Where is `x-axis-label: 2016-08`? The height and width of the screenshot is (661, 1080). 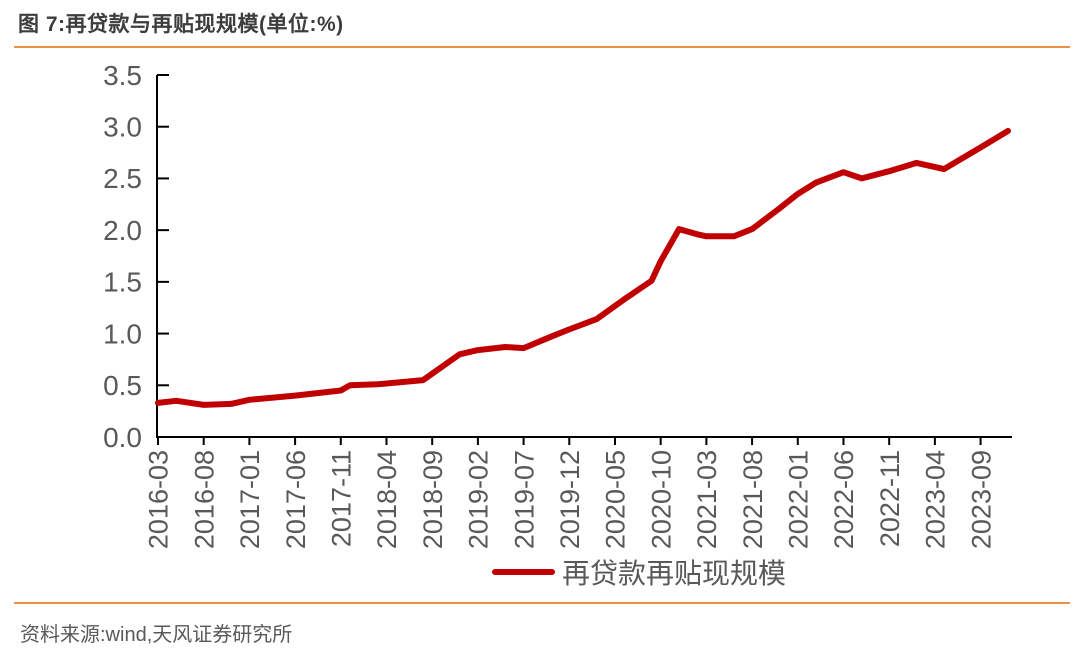 x-axis-label: 2016-08 is located at coordinates (204, 499).